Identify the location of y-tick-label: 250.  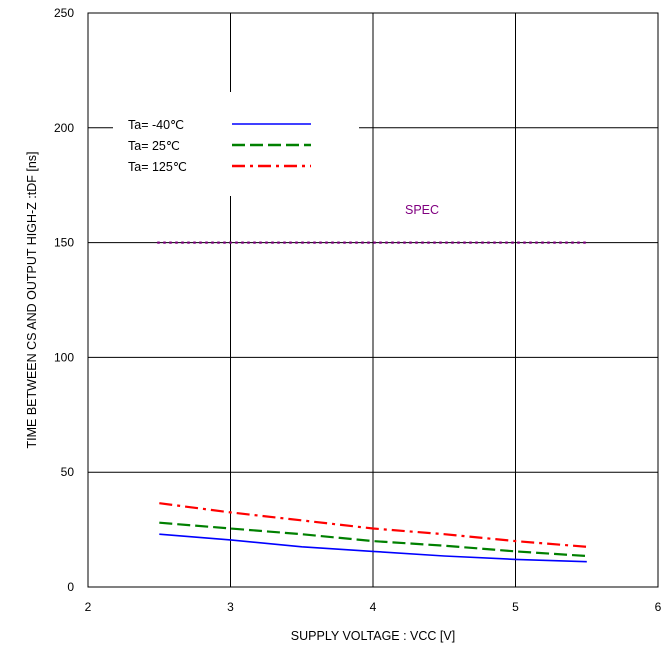
(64, 13).